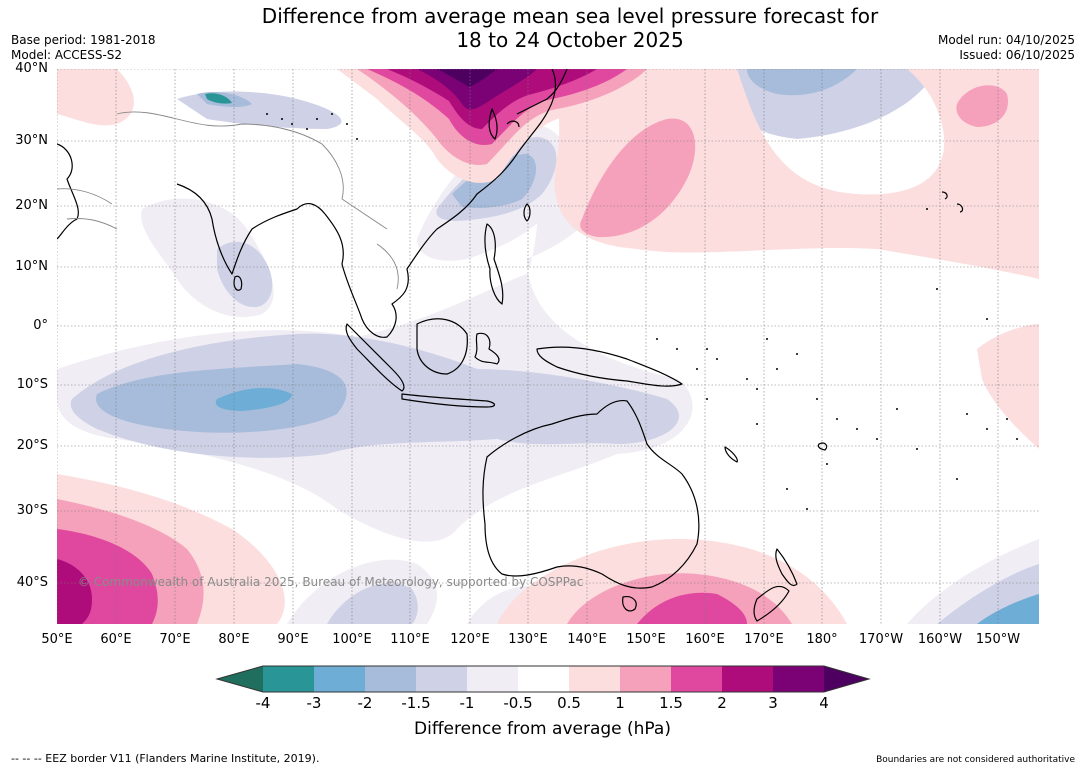 This screenshot has height=770, width=1085. What do you see at coordinates (518, 703) in the screenshot?
I see `colorbar-tick-6: -0.5` at bounding box center [518, 703].